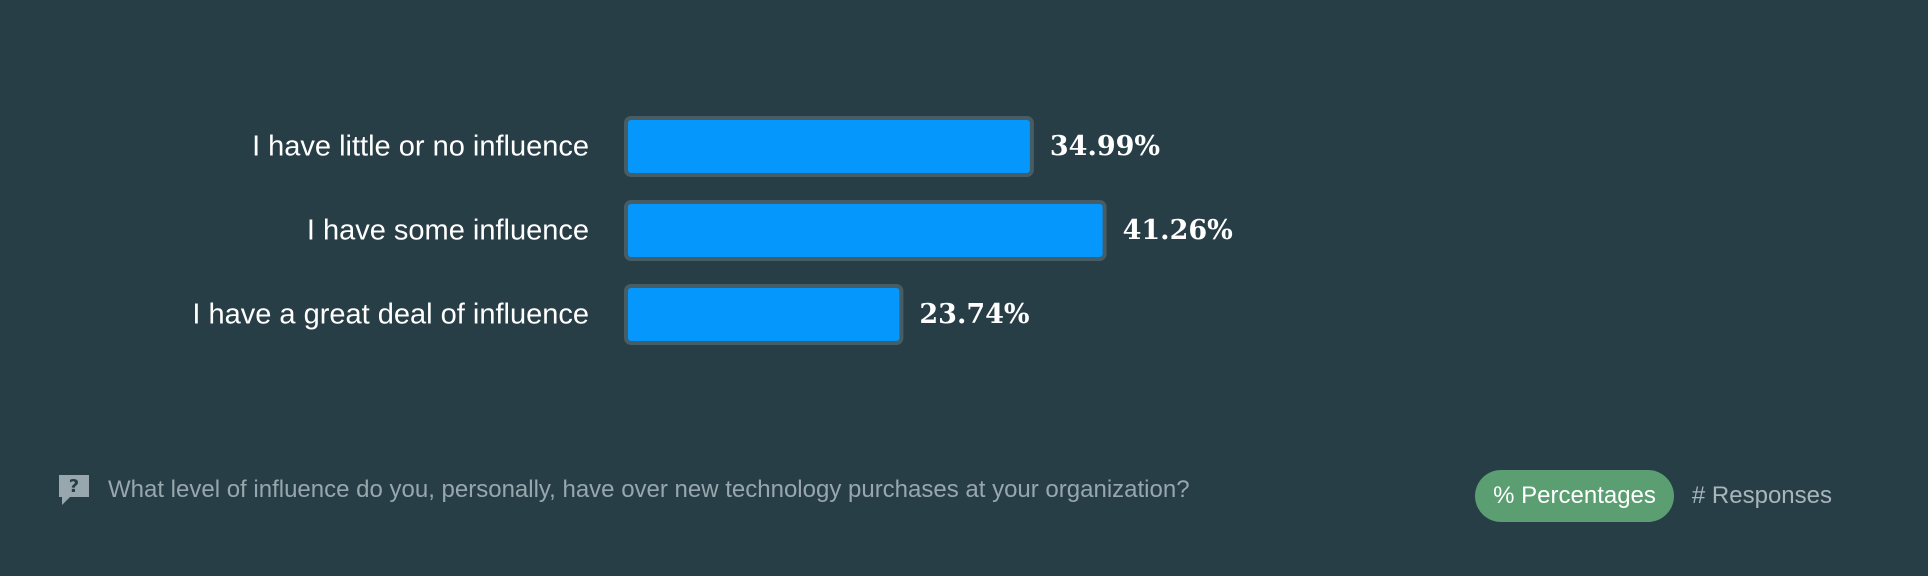 The height and width of the screenshot is (576, 1928). Describe the element at coordinates (974, 314) in the screenshot. I see `value-label-i-have-a-great-deal-of-influence: 23.74%` at that location.